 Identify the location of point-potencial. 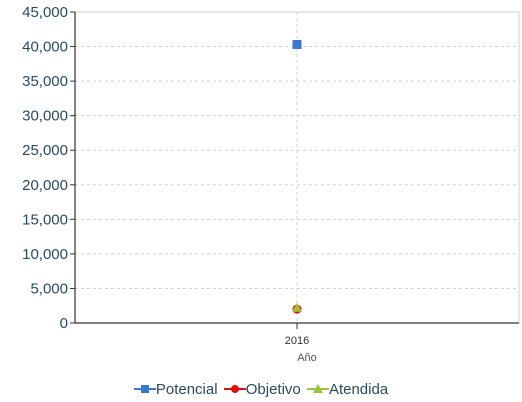
(297, 44).